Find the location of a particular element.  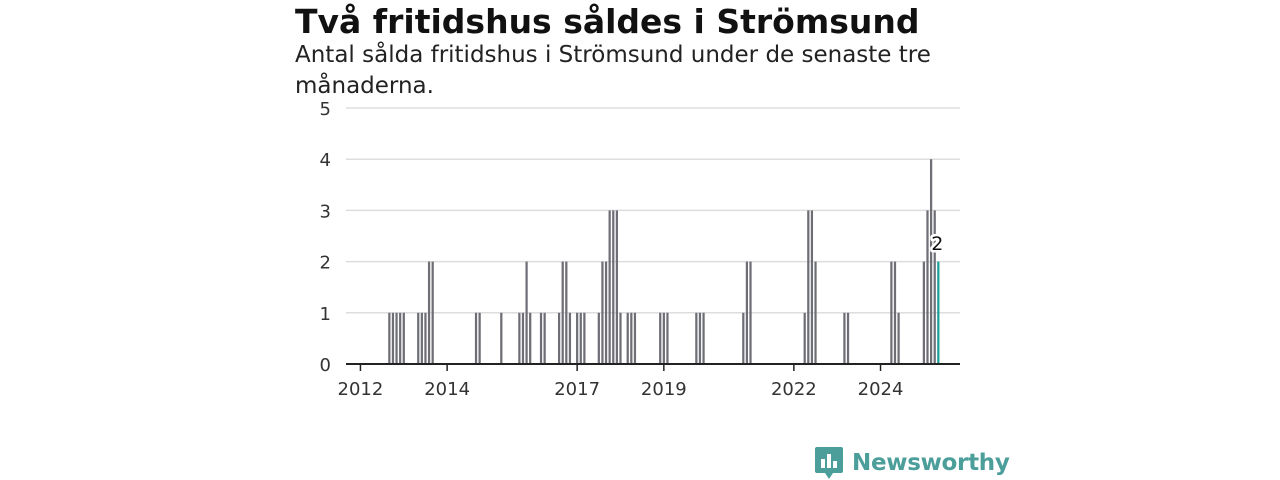

y-tick-label: 3 is located at coordinates (325, 211).